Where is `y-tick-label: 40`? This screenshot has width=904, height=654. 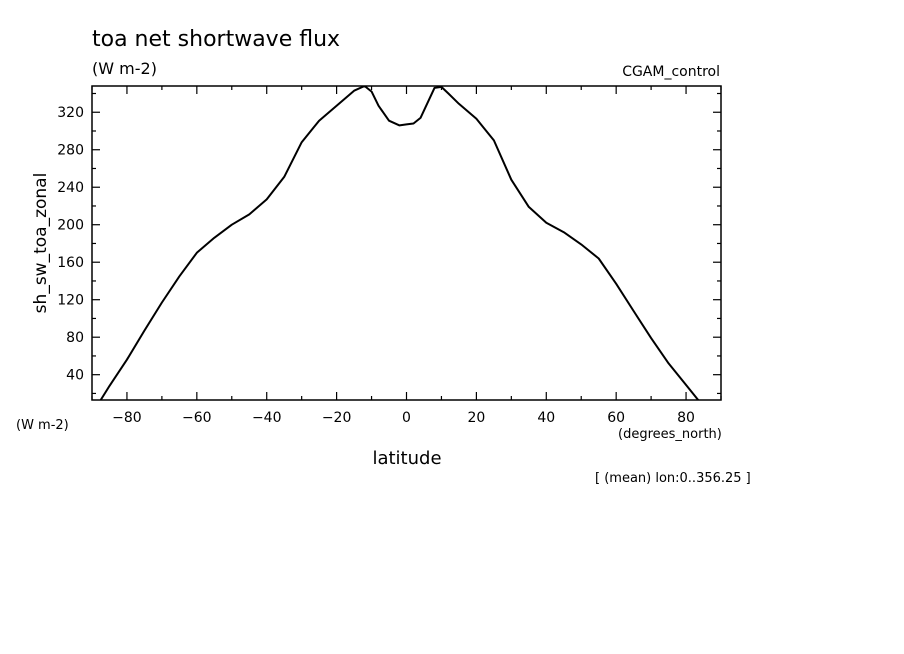 y-tick-label: 40 is located at coordinates (75, 376).